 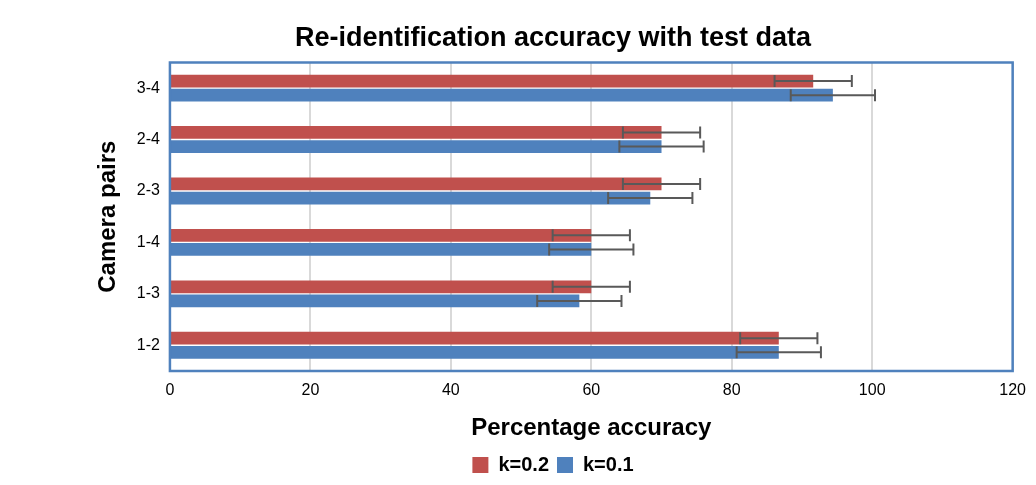 I want to click on x-axis-title: Percentage accuracy, so click(x=592, y=427).